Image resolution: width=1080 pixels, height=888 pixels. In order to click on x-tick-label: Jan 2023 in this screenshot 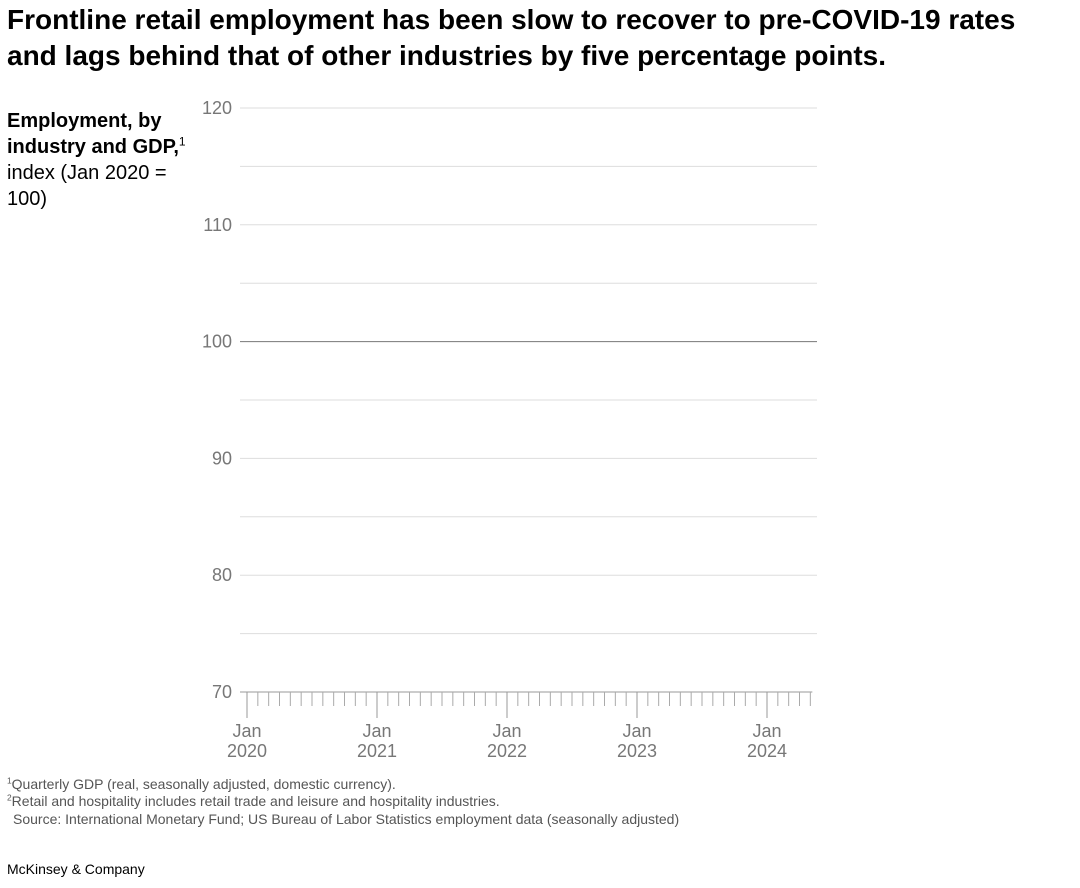, I will do `click(637, 741)`.